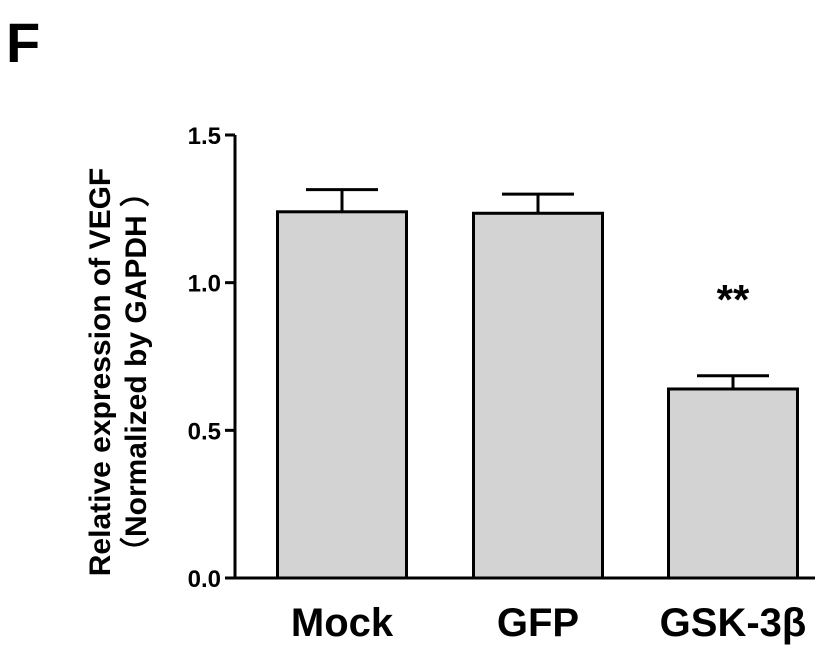  Describe the element at coordinates (23, 42) in the screenshot. I see `panel-letter: F` at that location.